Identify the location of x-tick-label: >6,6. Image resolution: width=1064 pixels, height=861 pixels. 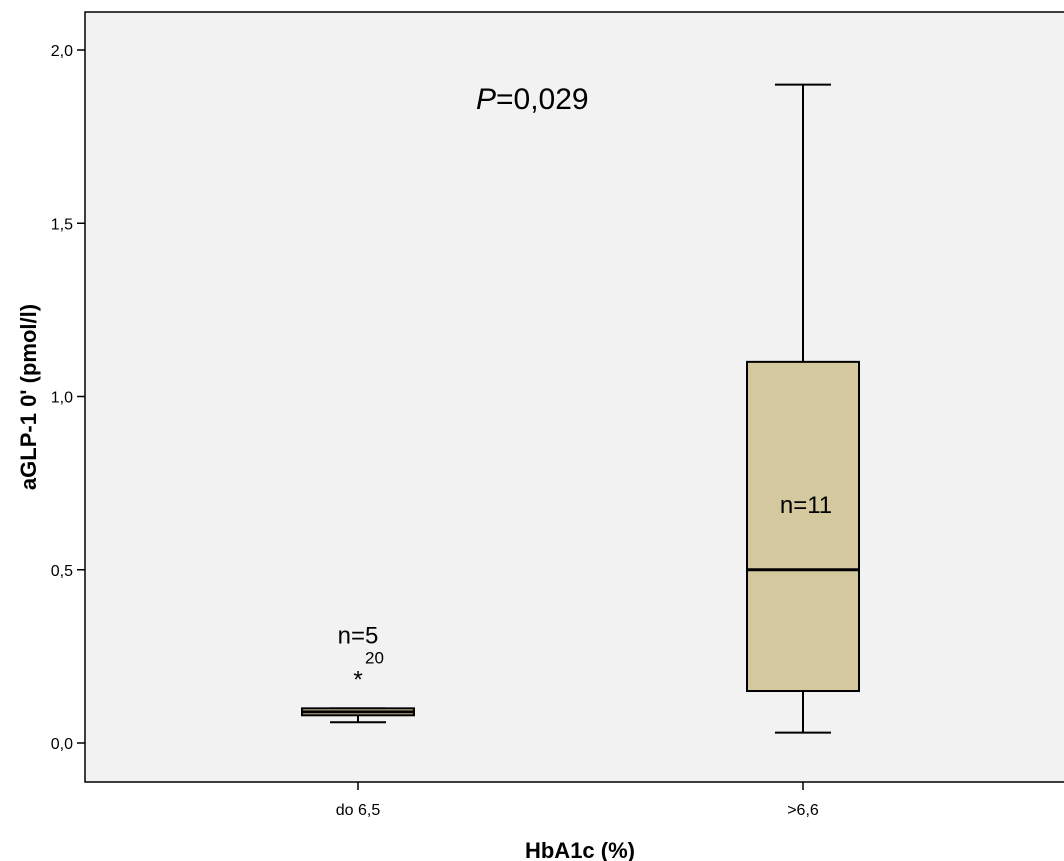
(803, 810).